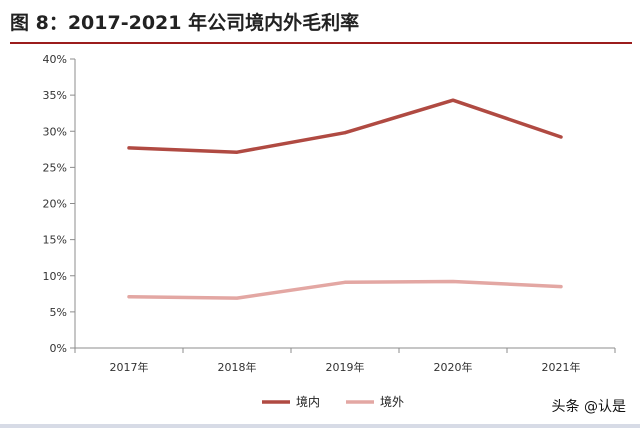 The image size is (640, 428). Describe the element at coordinates (561, 367) in the screenshot. I see `x-tick-label: 2021年` at that location.